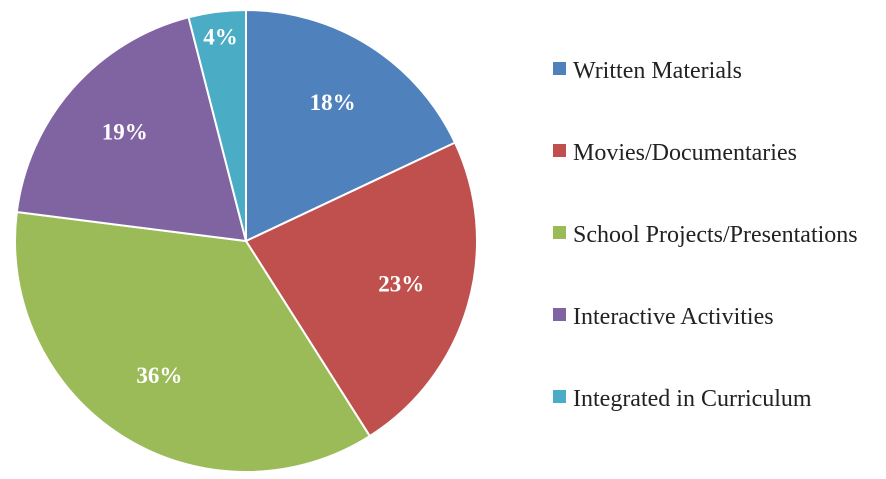  I want to click on data-label: 19%, so click(125, 131).